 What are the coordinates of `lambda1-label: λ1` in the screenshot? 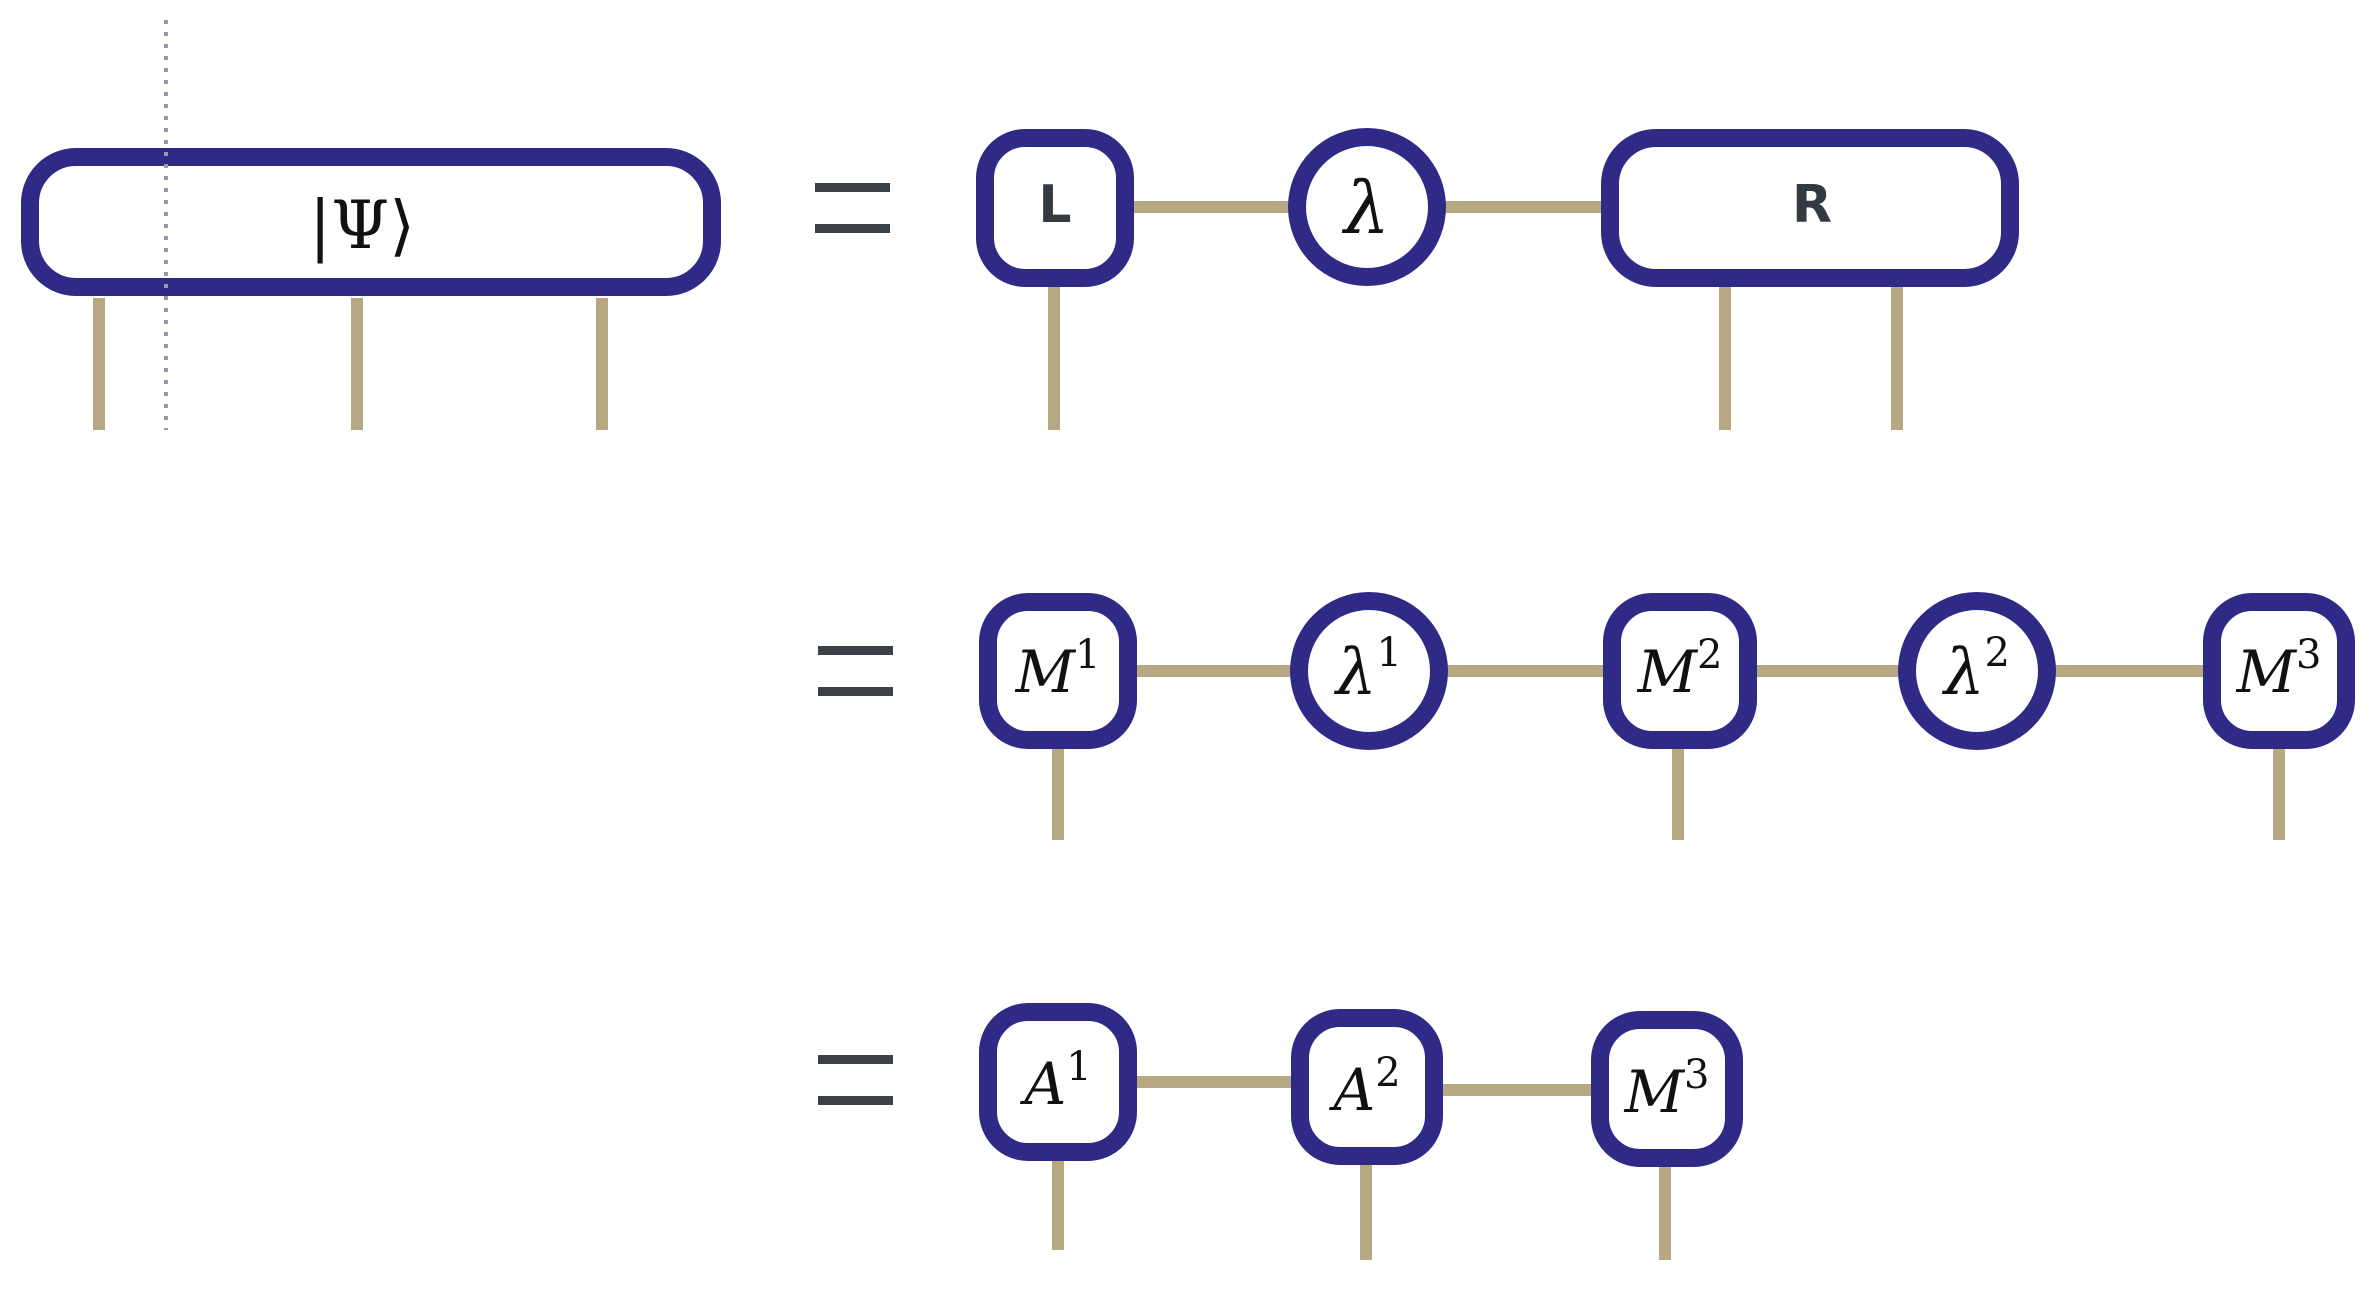 It's located at (1367, 670).